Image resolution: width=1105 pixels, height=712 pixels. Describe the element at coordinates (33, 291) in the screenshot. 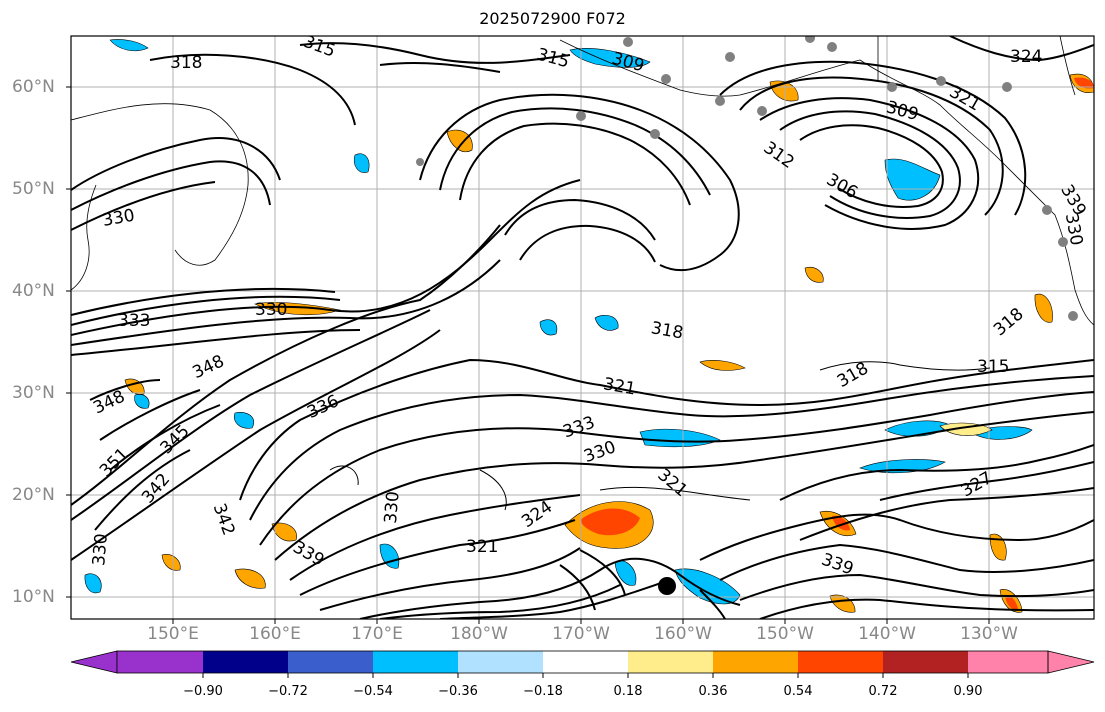

I see `latitude-label: 40°N` at that location.